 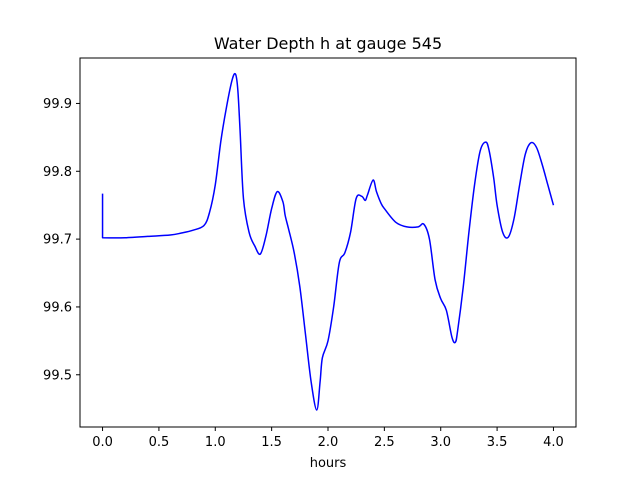 What do you see at coordinates (384, 442) in the screenshot?
I see `x-tick-label: 2.5` at bounding box center [384, 442].